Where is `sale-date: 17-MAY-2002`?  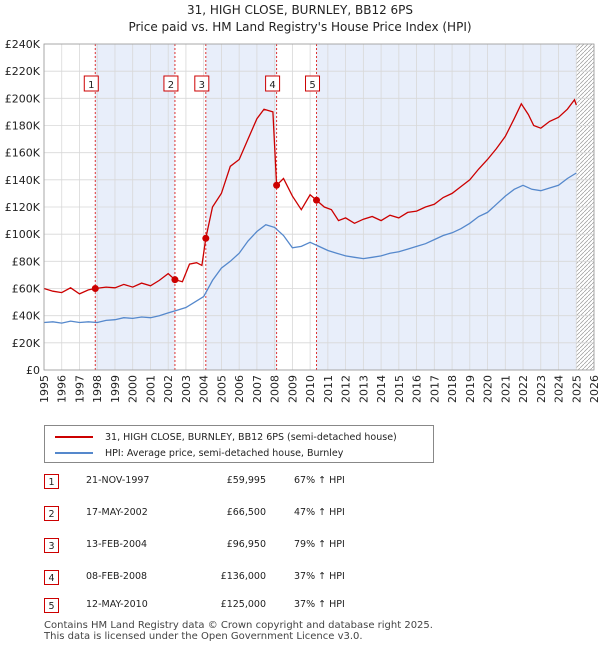
sale-date: 17-MAY-2002 is located at coordinates (117, 512).